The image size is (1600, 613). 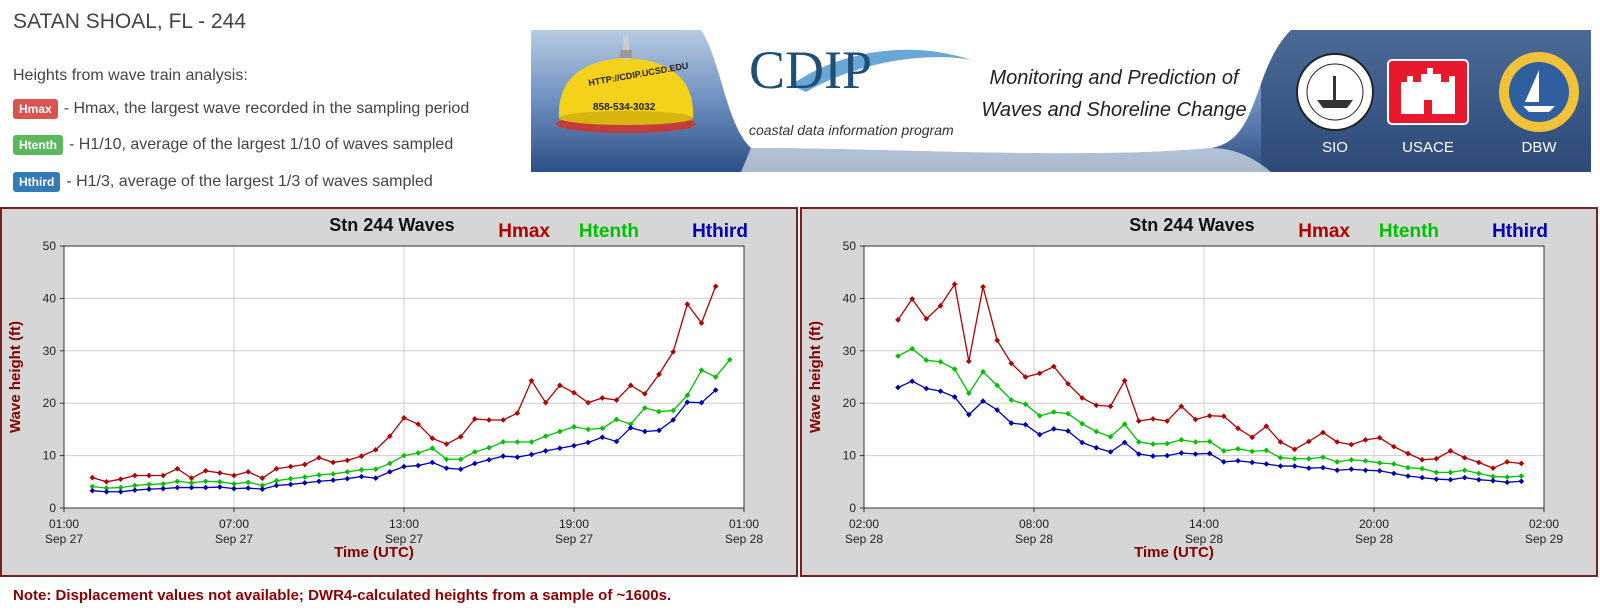 I want to click on partner-label-usace: USACE, so click(x=1428, y=147).